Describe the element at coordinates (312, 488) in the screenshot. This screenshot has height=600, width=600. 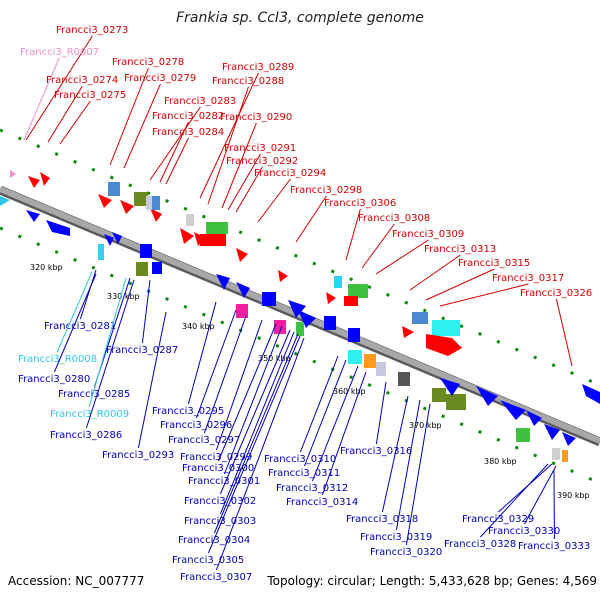
I see `gene-label: Francci3_0312` at that location.